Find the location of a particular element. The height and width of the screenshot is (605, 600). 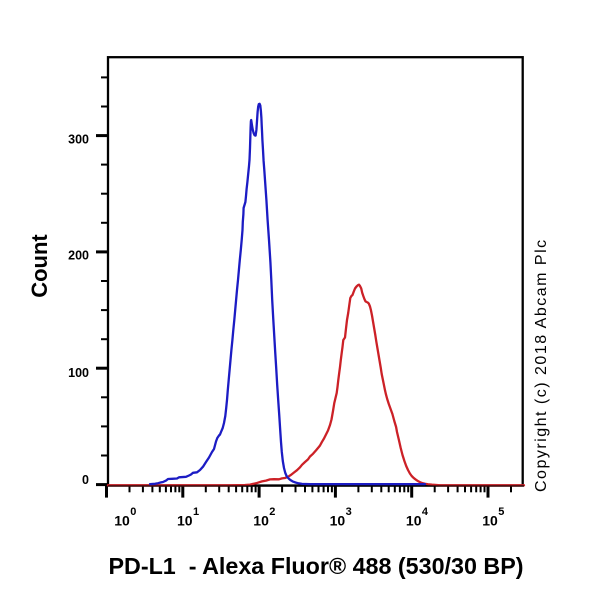

svg-text: Copyright (c) 2018 Abcam Plc is located at coordinates (541, 365).